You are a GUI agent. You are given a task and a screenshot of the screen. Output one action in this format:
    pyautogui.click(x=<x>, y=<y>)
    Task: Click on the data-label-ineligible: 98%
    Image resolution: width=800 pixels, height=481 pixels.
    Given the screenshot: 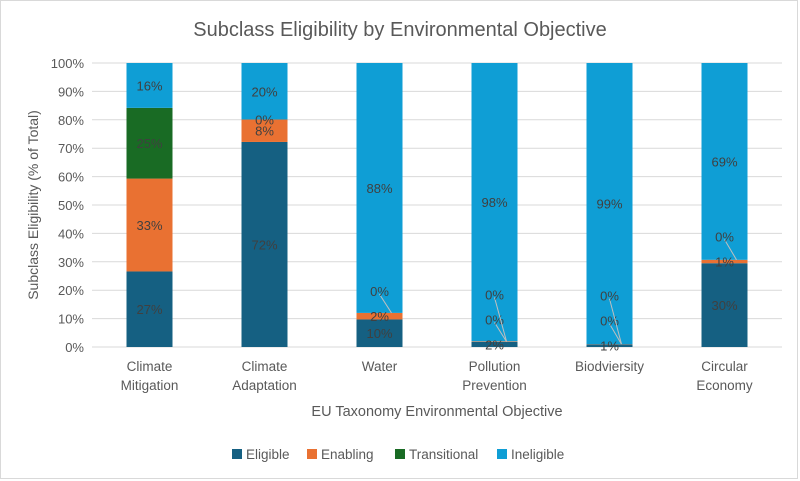 What is the action you would take?
    pyautogui.click(x=494, y=202)
    